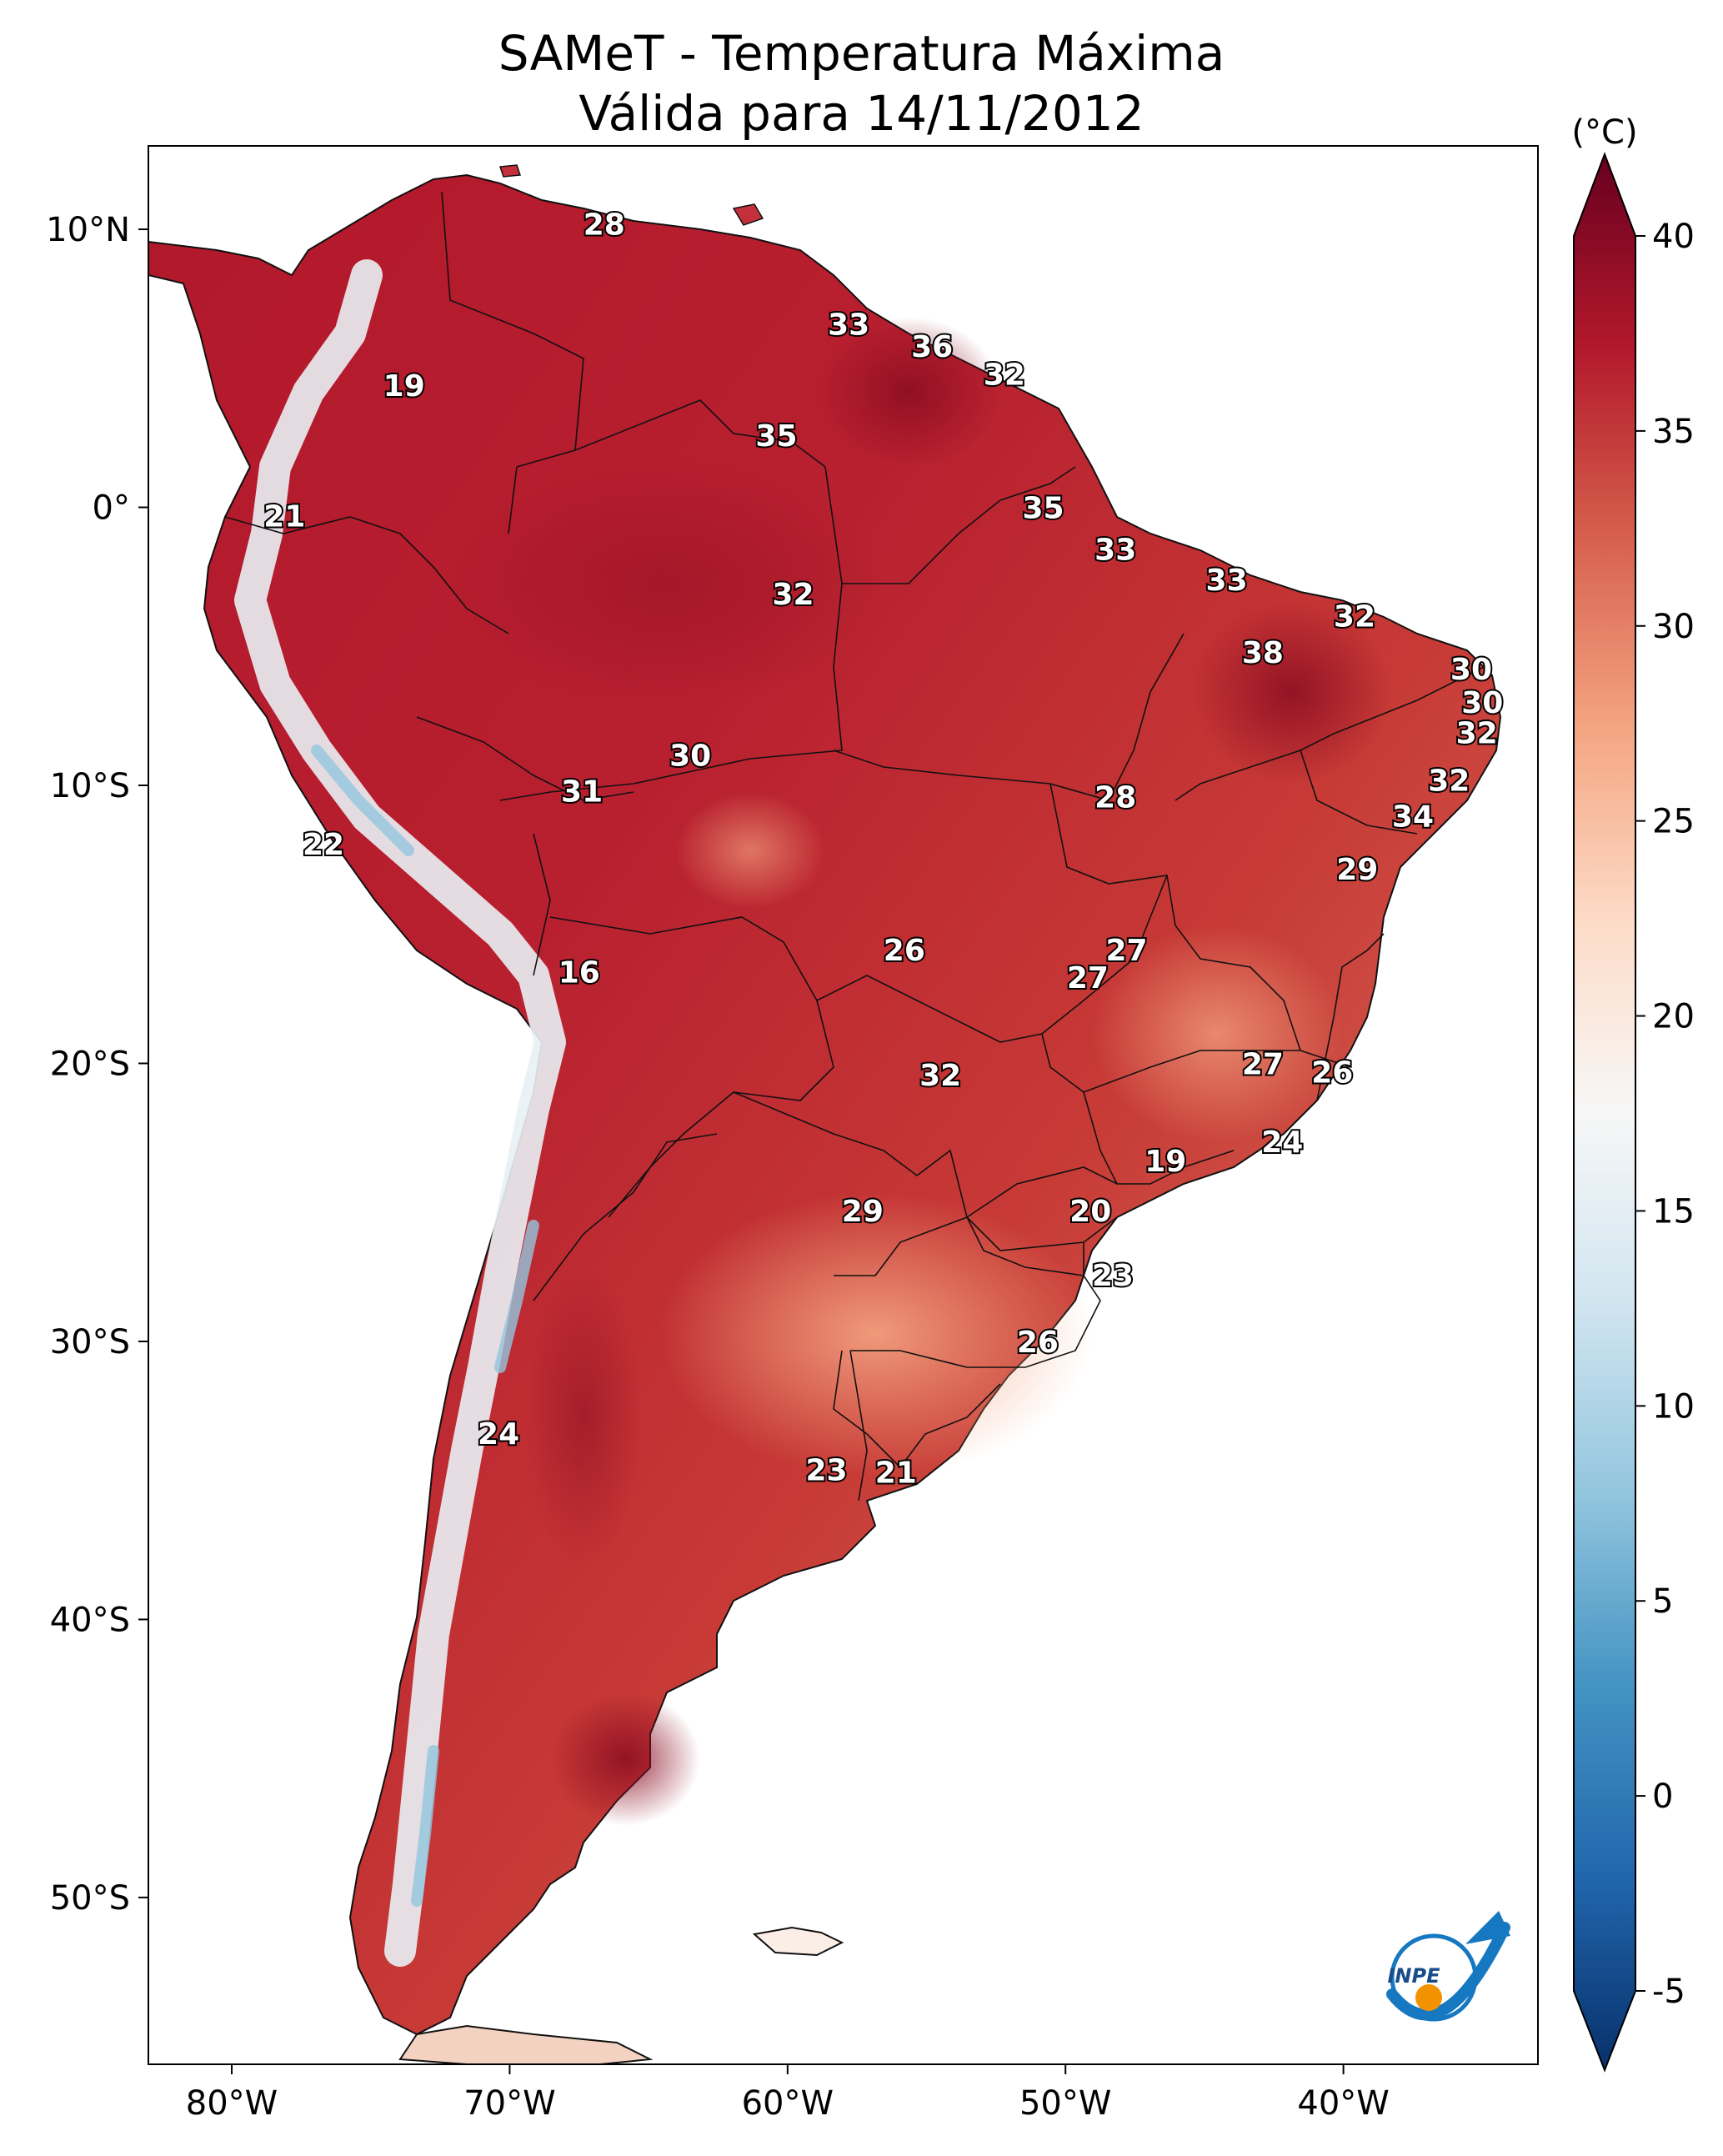  I want to click on longitude-tick-label: 40°W, so click(1343, 2103).